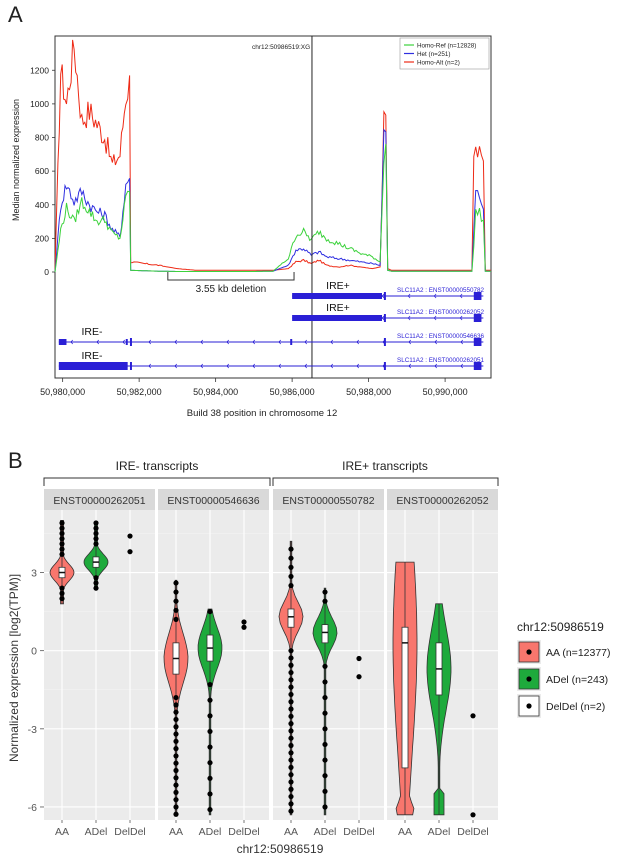 The image size is (632, 858). I want to click on panel-a-y-tick-label: 600, so click(42, 171).